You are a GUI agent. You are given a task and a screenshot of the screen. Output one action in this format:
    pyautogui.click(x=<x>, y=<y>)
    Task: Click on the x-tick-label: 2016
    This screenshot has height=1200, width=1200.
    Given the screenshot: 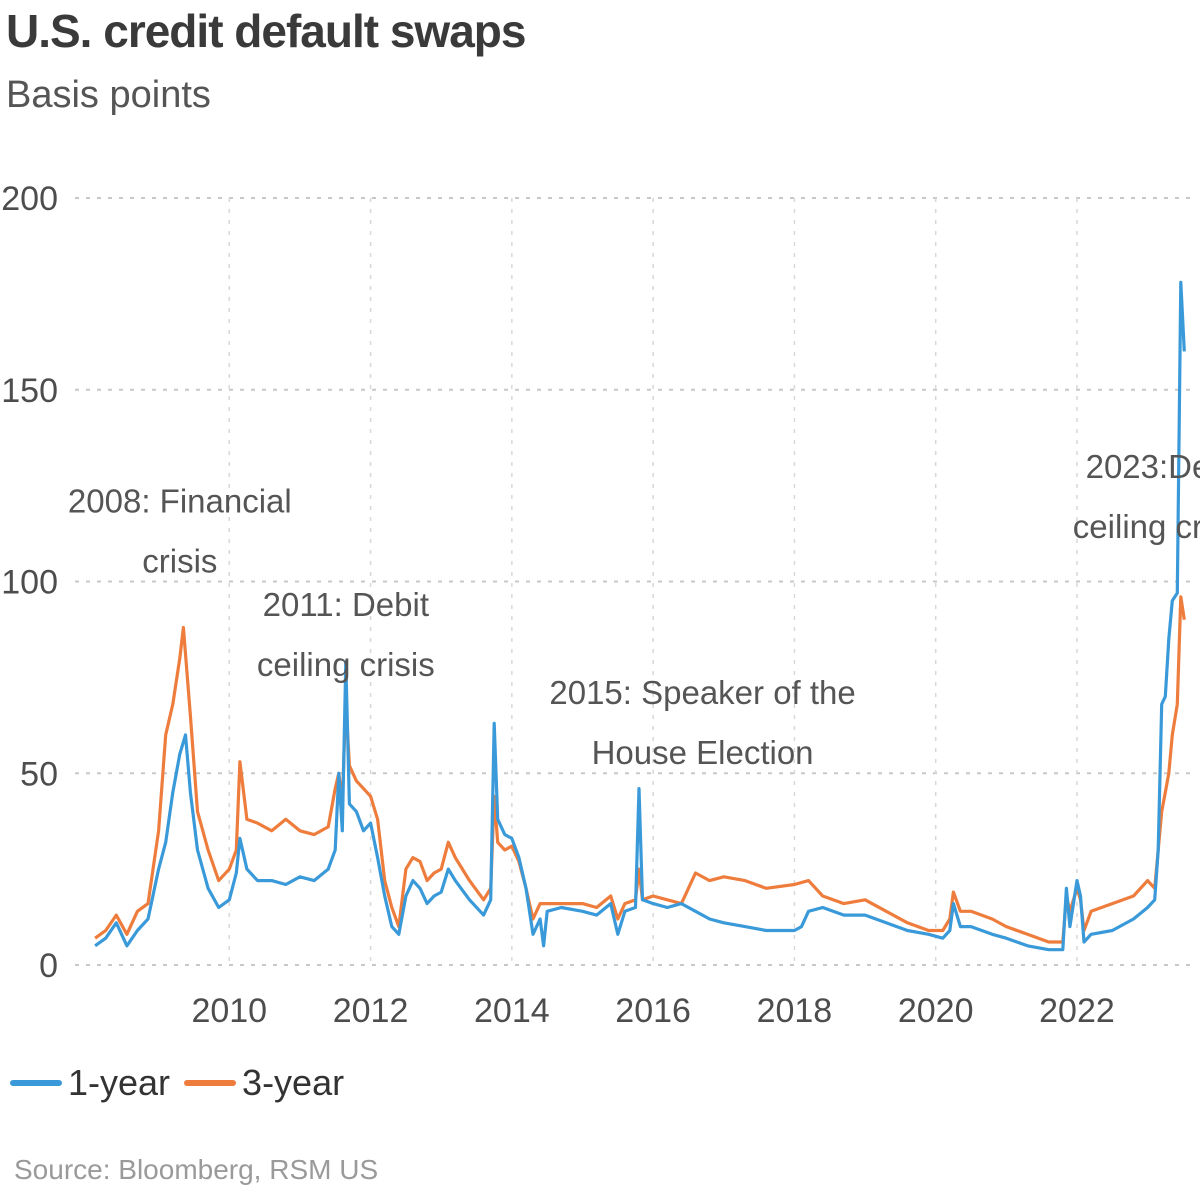 What is the action you would take?
    pyautogui.click(x=653, y=1011)
    